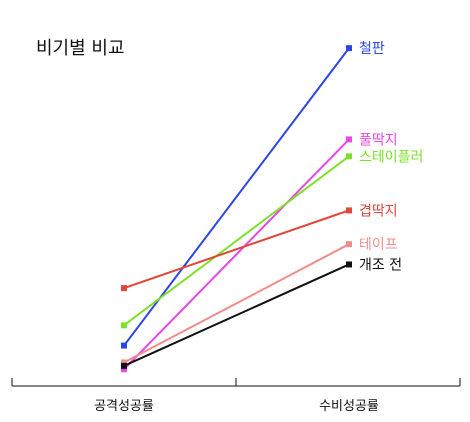 This screenshot has height=422, width=470. I want to click on x-tick-label-defense: 수비성공률, so click(349, 406).